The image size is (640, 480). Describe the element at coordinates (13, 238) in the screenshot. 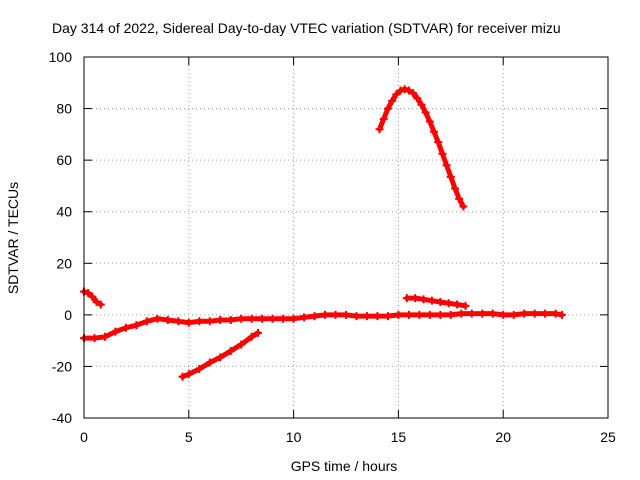

I see `y-axis-label: SDTVAR / TECUs` at that location.